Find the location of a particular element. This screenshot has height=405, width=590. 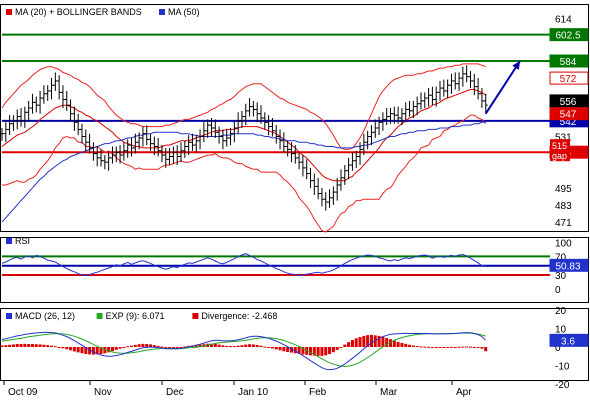

macd-tick--10: -10 is located at coordinates (562, 367).